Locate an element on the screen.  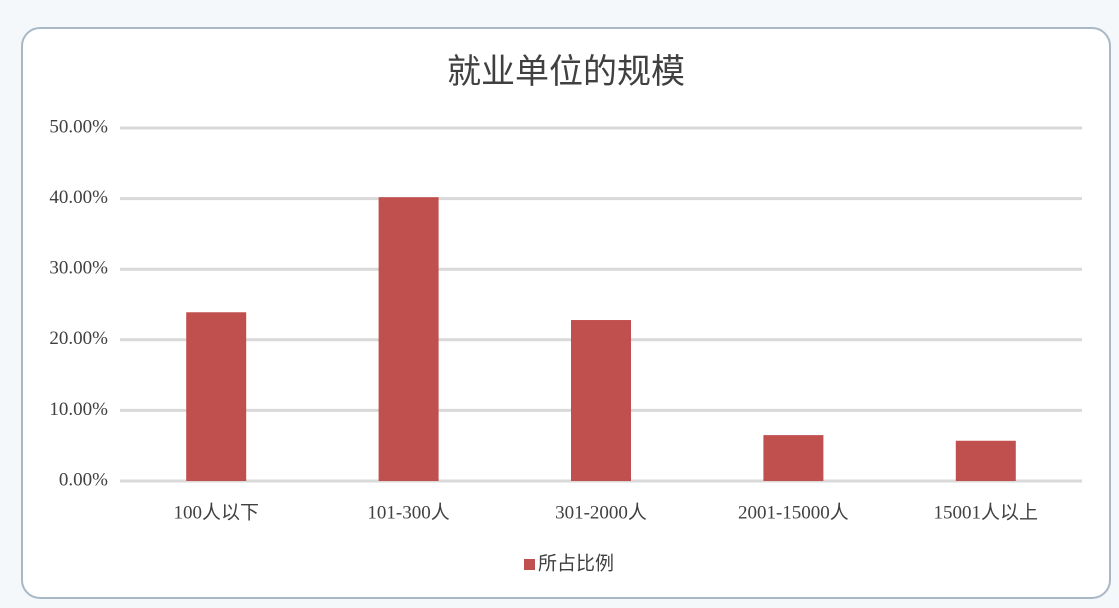
y-tick-label: 50.00% is located at coordinates (78, 126).